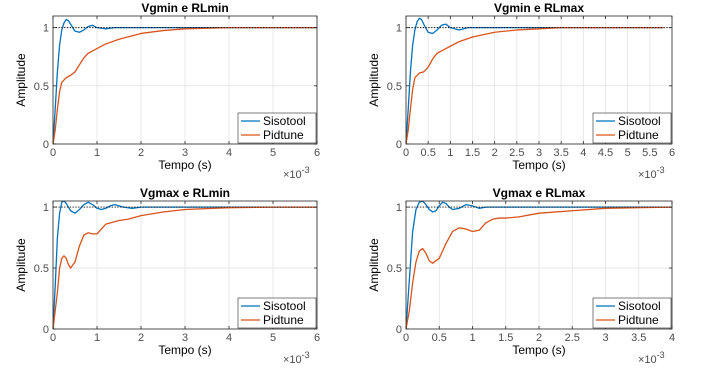 The height and width of the screenshot is (371, 702). Describe the element at coordinates (184, 8) in the screenshot. I see `chart-title: Vgmin e RLmin` at that location.